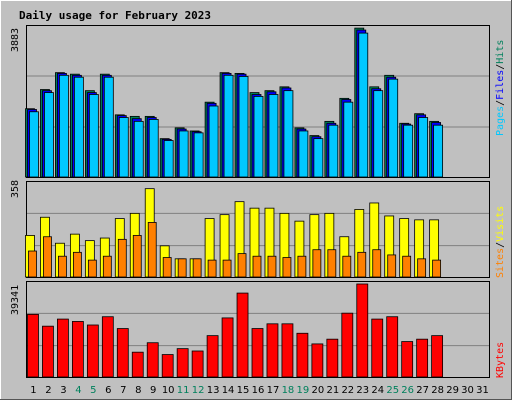 This screenshot has height=400, width=512. What do you see at coordinates (115, 15) in the screenshot?
I see `chart-title: Daily usage for February 2023` at bounding box center [115, 15].